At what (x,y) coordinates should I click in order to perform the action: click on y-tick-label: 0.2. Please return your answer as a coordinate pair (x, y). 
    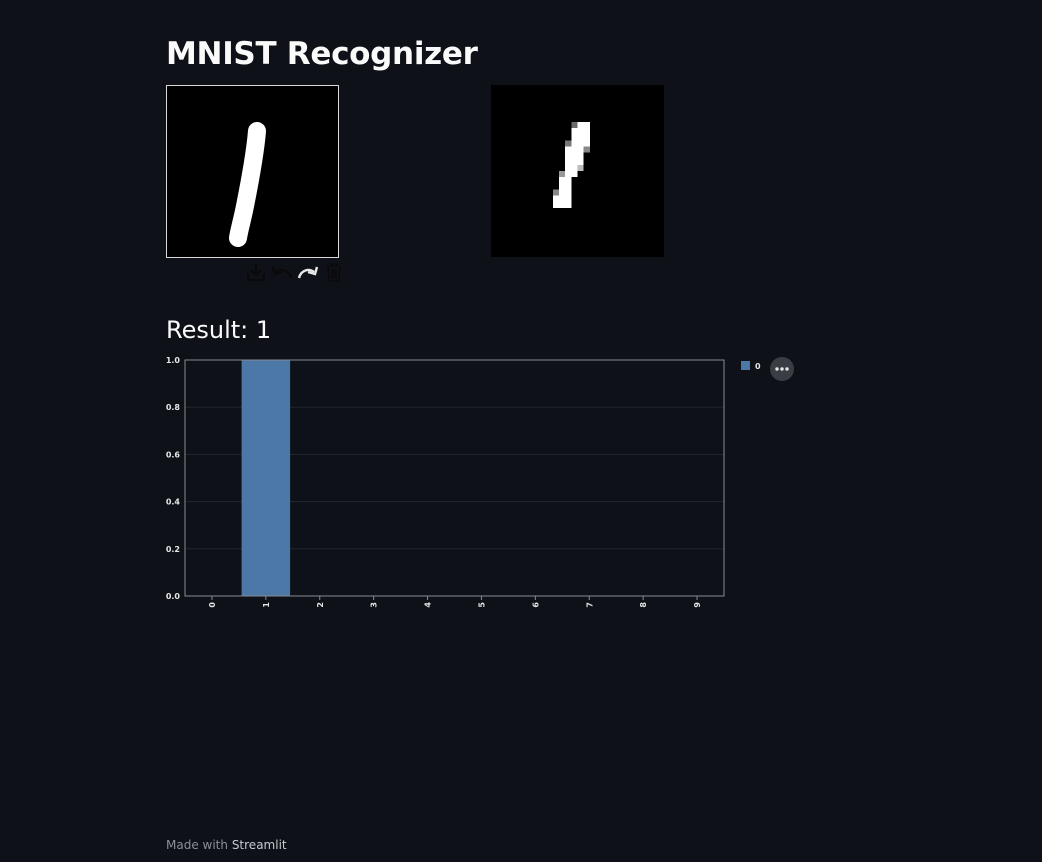
    Looking at the image, I should click on (173, 549).